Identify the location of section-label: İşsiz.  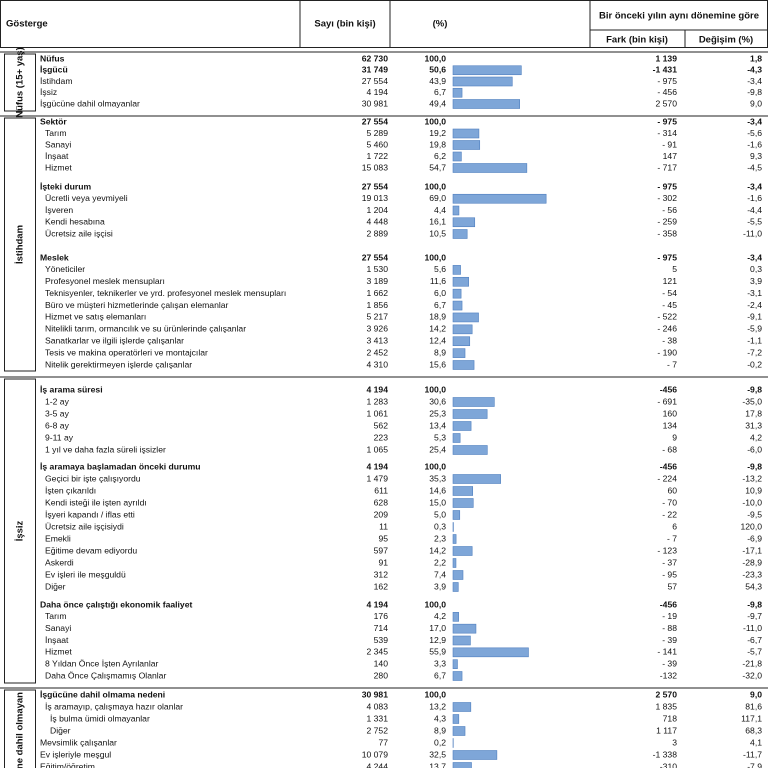
(20, 530).